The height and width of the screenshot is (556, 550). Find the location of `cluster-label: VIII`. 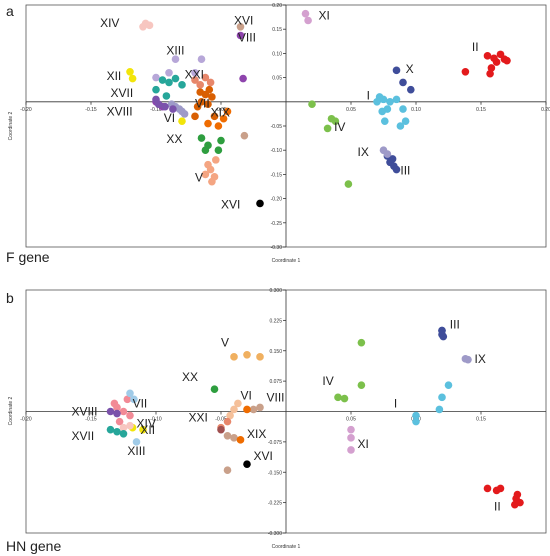

cluster-label: VIII is located at coordinates (247, 37).